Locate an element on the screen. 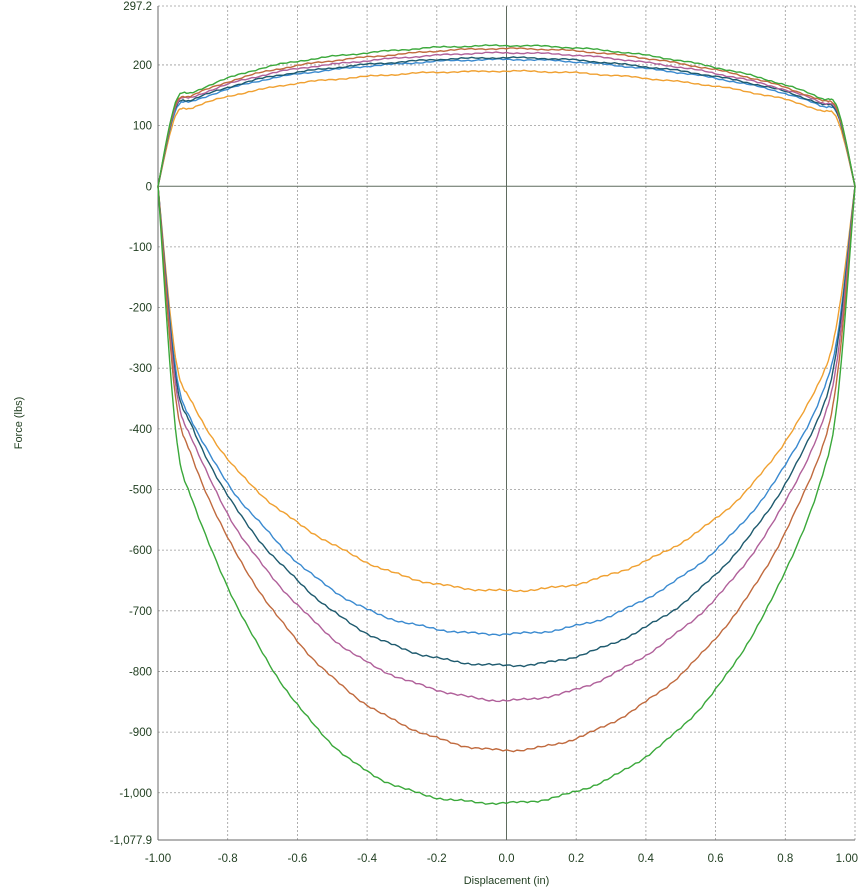 This screenshot has width=860, height=891. series-1-rebound-line is located at coordinates (506, 128).